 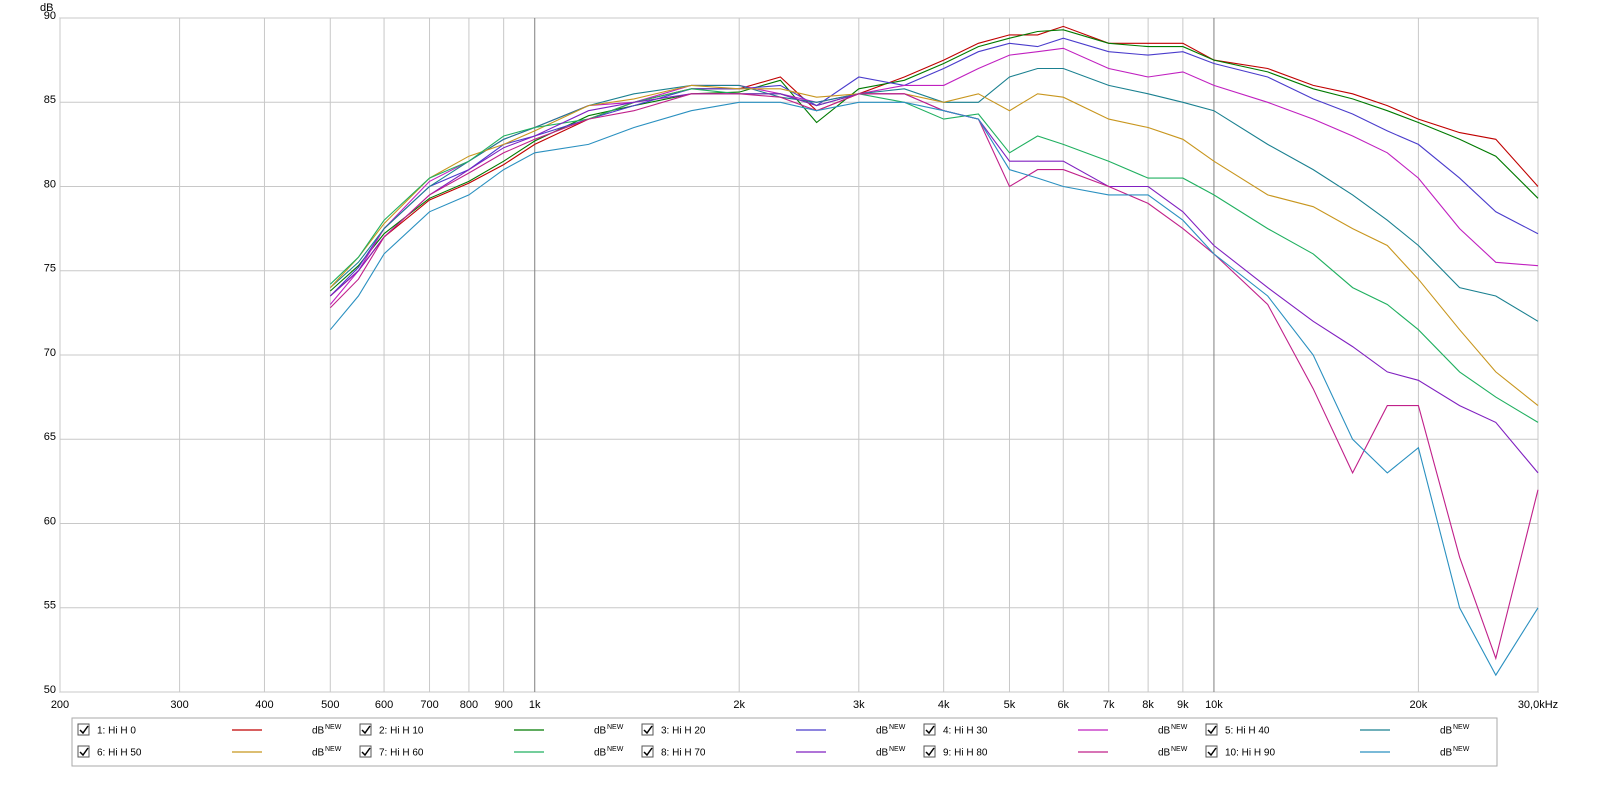 I want to click on x-tick-label: 200, so click(x=60, y=705).